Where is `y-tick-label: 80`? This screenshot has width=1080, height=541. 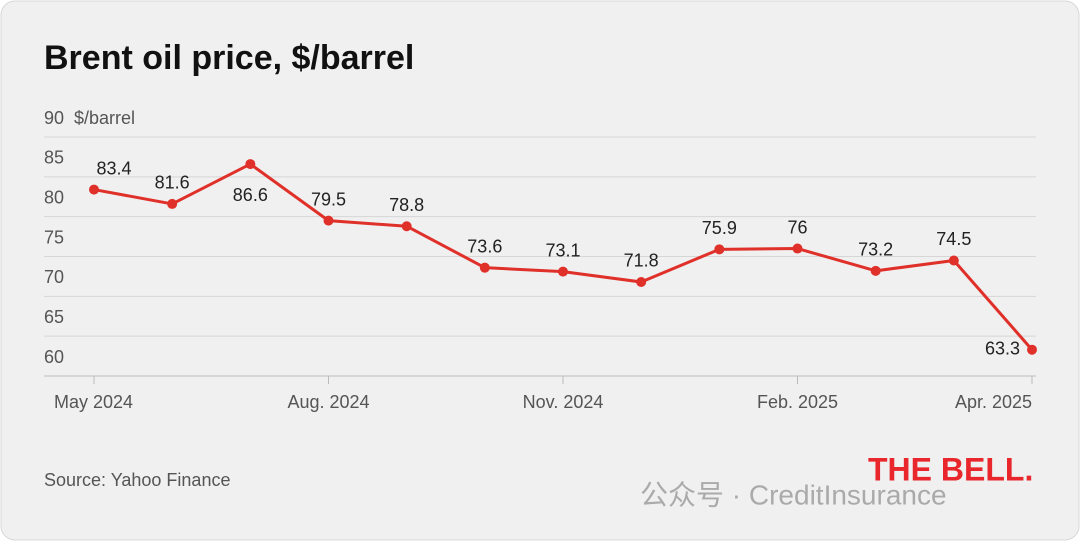 y-tick-label: 80 is located at coordinates (54, 197).